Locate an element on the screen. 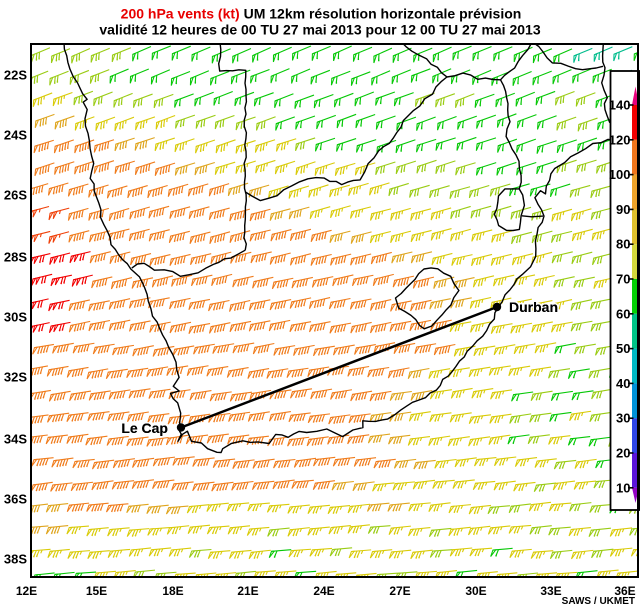  svg-text: 28S is located at coordinates (15, 257).